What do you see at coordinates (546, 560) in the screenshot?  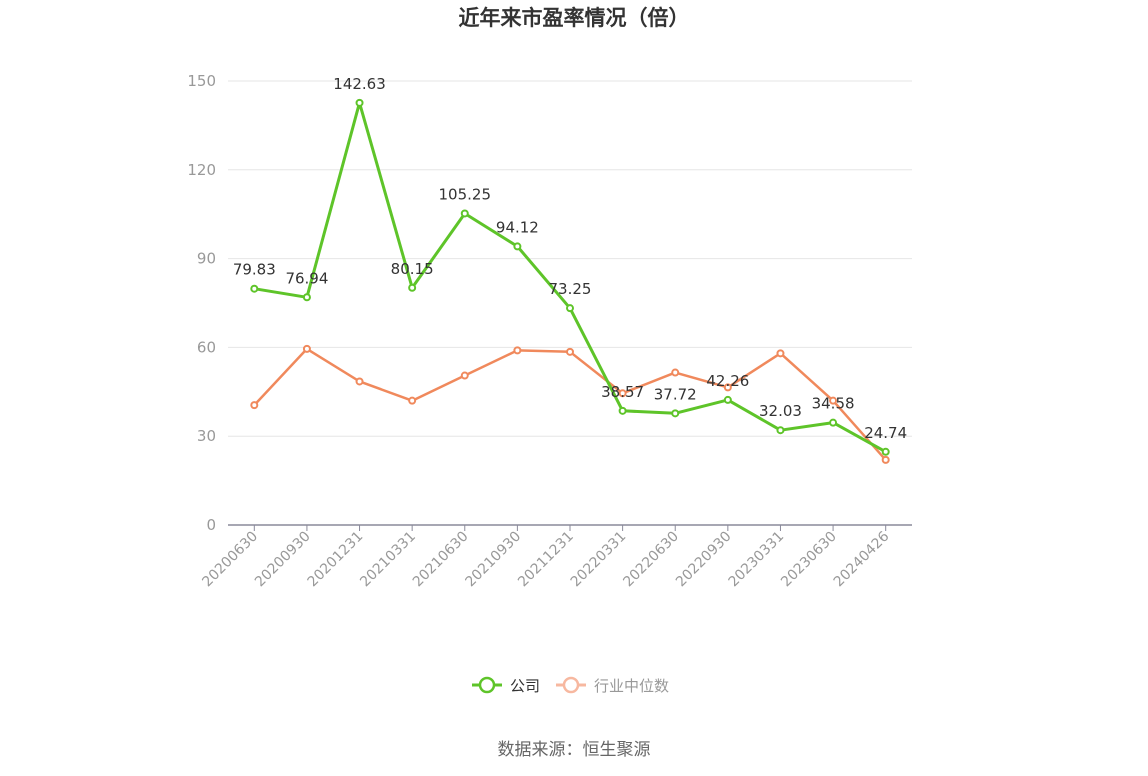 I see `x-tick-label: 20211231` at bounding box center [546, 560].